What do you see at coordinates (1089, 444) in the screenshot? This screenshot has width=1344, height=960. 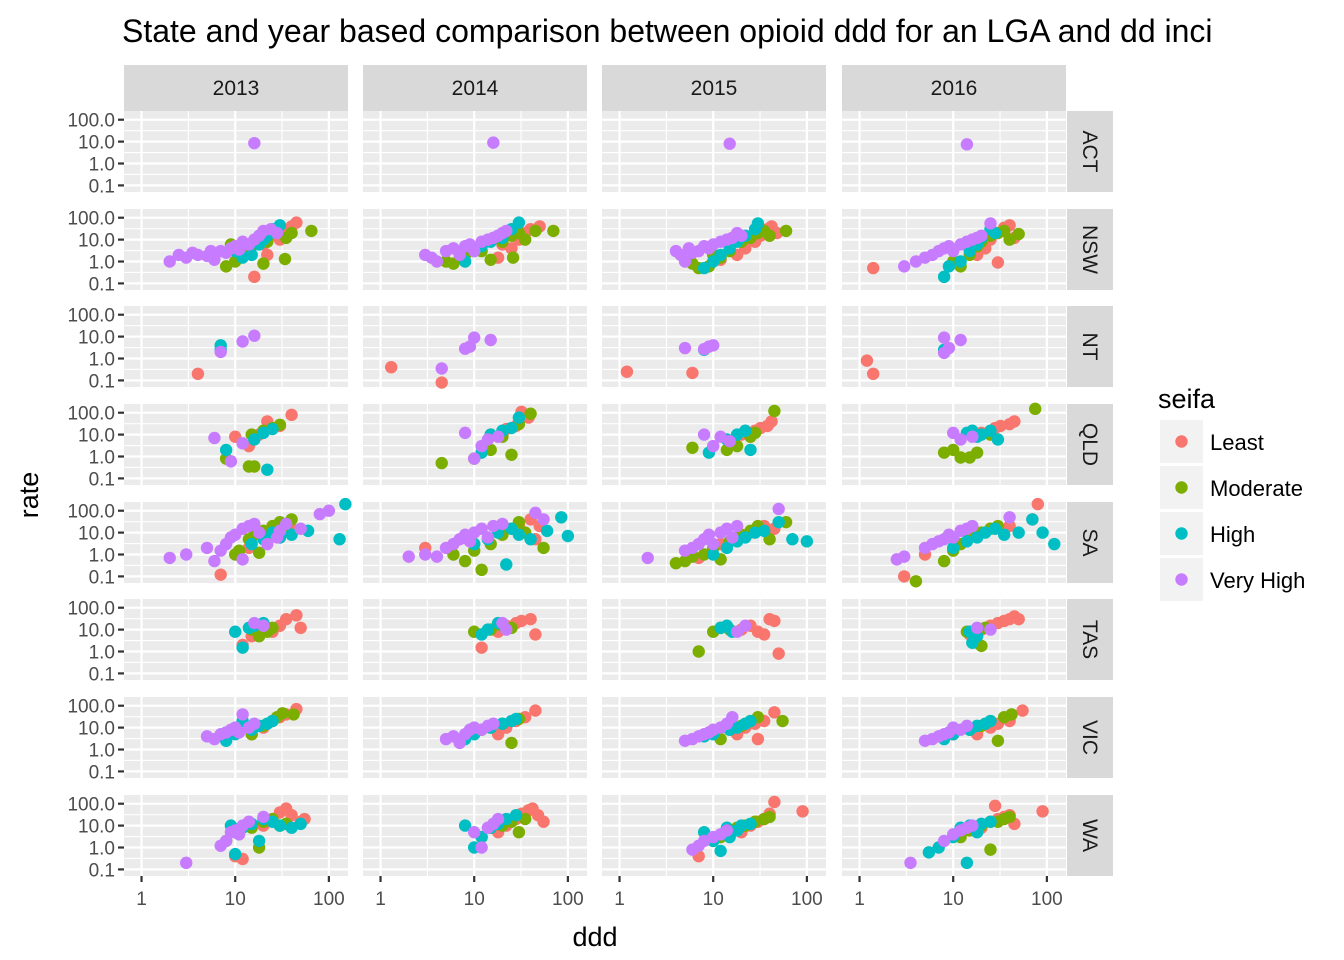 I see `row-strip-label: QLD` at bounding box center [1089, 444].